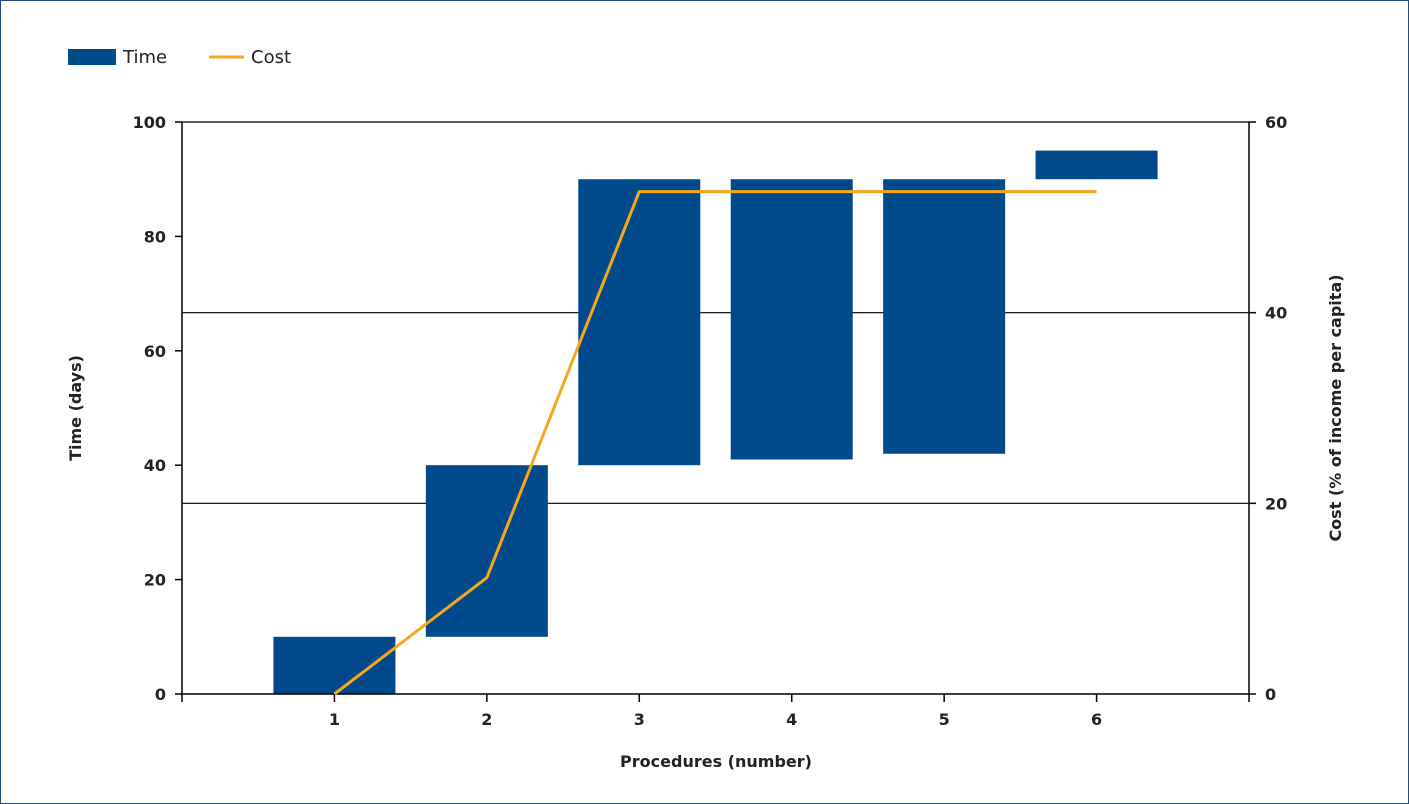 The image size is (1409, 804). What do you see at coordinates (179, 57) in the screenshot?
I see `legend: Time Cost` at bounding box center [179, 57].